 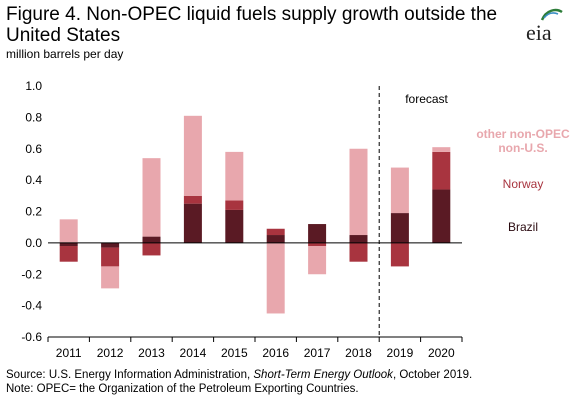 I want to click on x-tick-label: 2018, so click(x=358, y=353).